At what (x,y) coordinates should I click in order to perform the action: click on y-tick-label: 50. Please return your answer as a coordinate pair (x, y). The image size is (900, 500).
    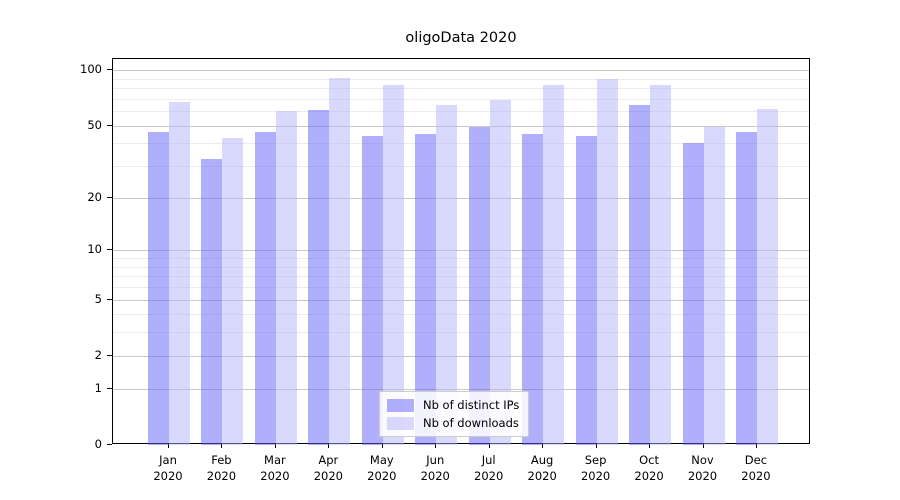
    Looking at the image, I should click on (94, 124).